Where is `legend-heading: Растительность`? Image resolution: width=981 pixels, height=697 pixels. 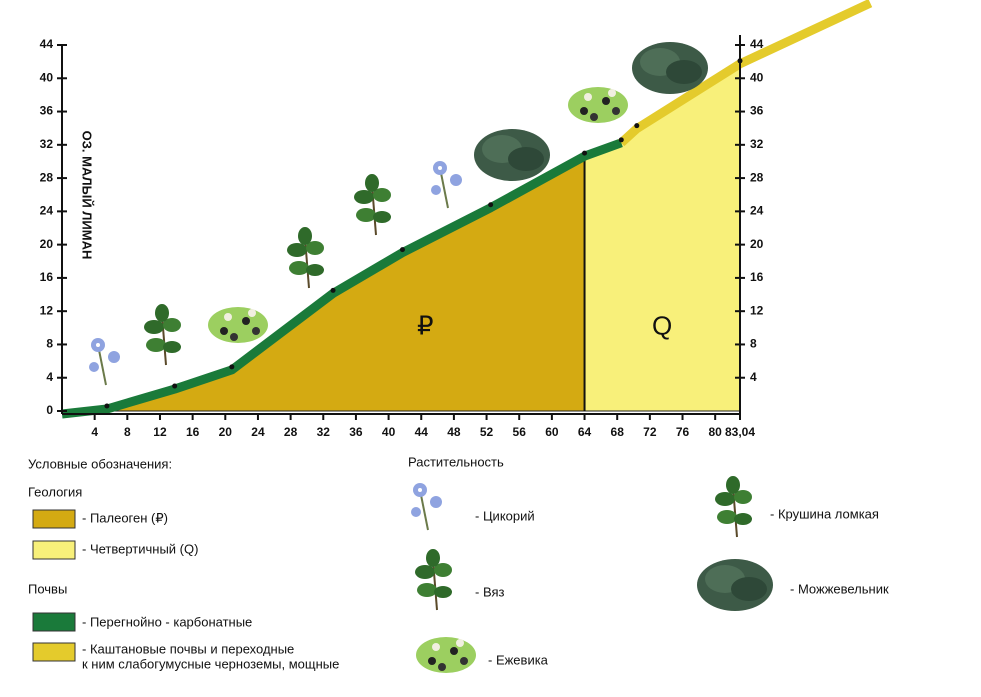 legend-heading: Растительность is located at coordinates (456, 461).